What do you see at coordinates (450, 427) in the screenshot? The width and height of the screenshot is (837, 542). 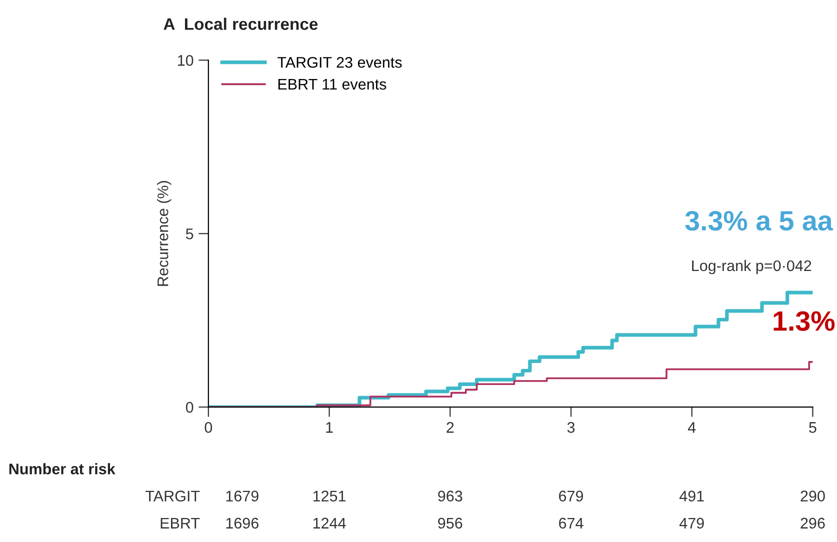 I see `x-tick-label: 2` at bounding box center [450, 427].